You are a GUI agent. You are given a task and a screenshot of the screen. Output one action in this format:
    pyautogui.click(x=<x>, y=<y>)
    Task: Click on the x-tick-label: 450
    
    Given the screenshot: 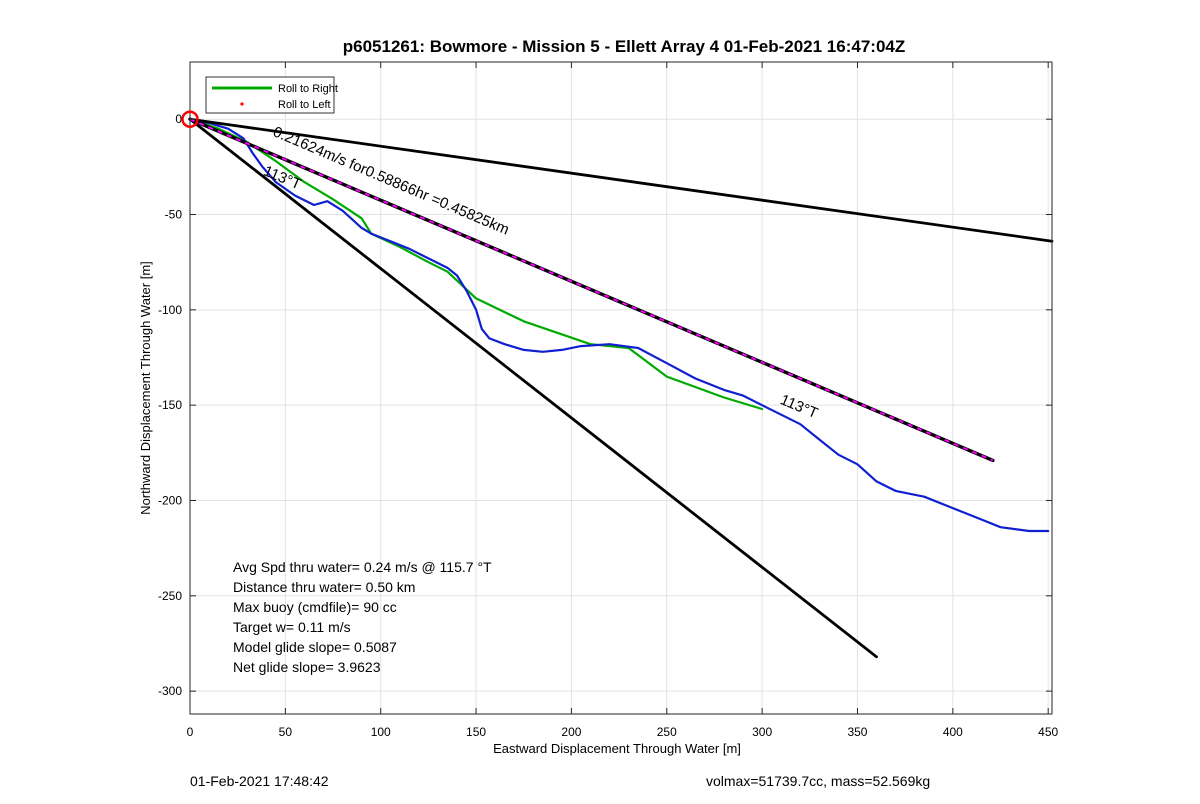 What is the action you would take?
    pyautogui.click(x=1048, y=732)
    